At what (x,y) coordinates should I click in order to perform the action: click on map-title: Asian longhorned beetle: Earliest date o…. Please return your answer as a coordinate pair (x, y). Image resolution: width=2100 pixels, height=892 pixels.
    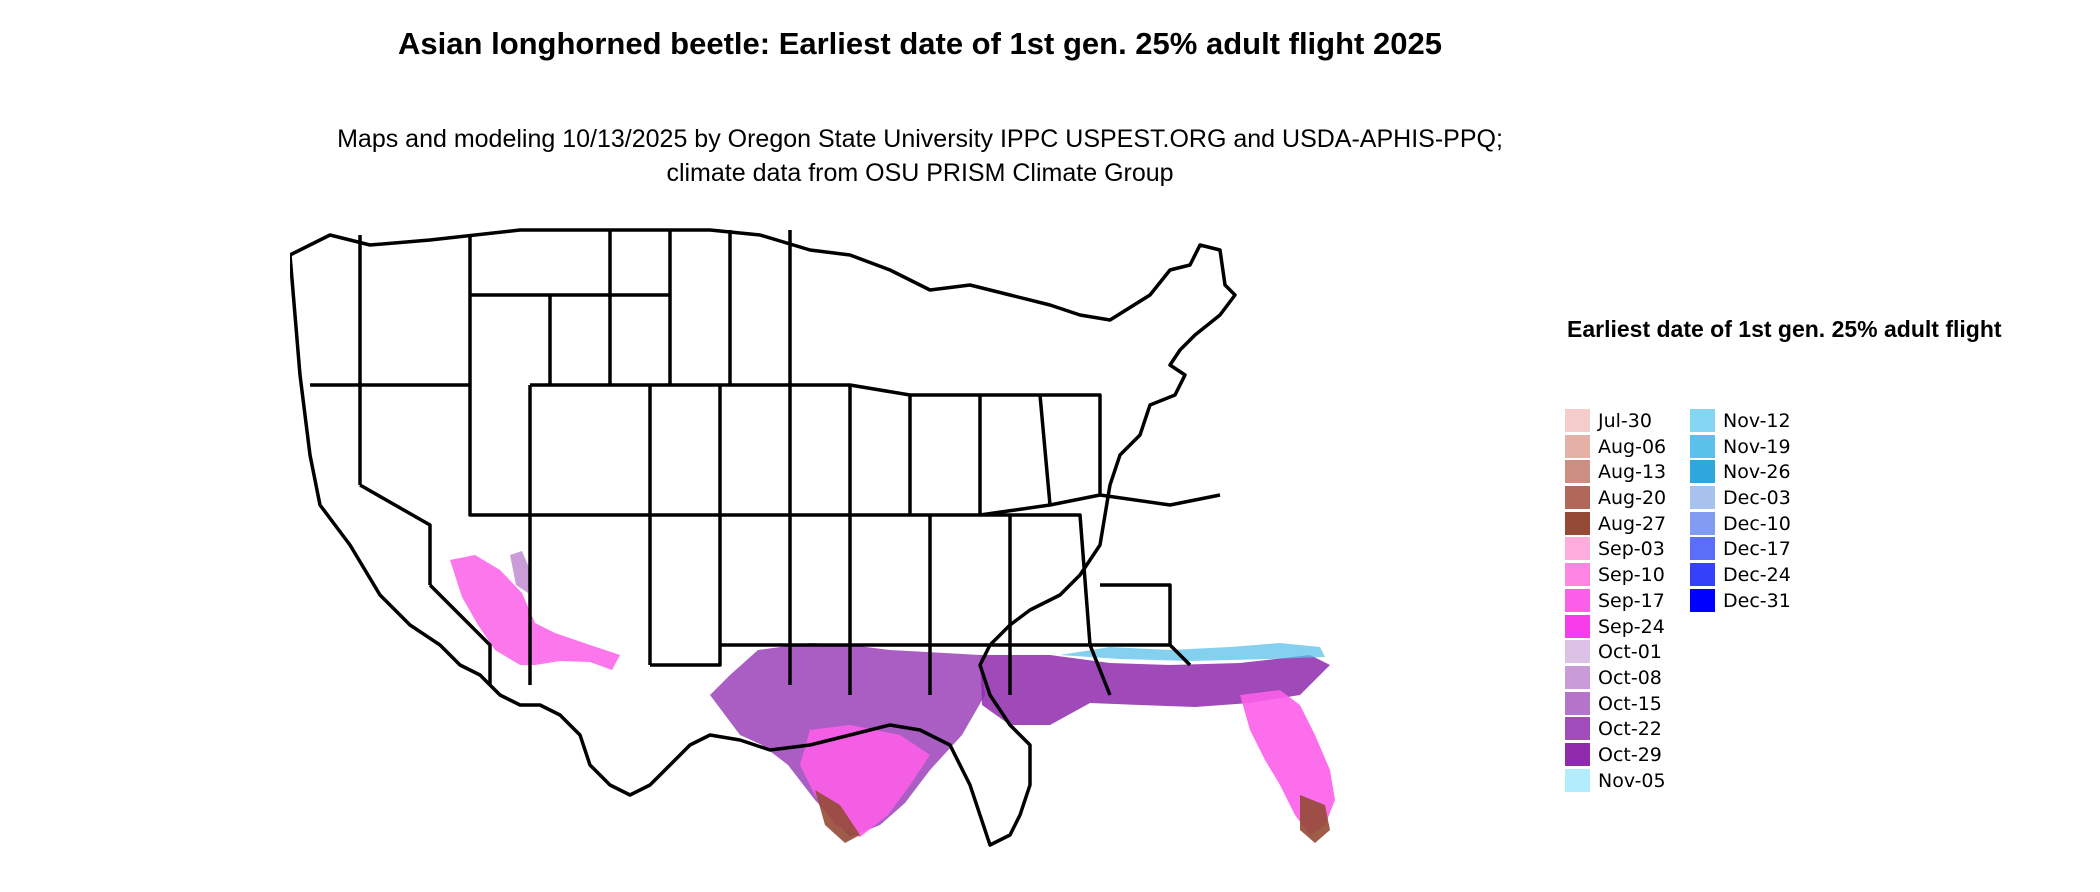
    Looking at the image, I should click on (920, 43).